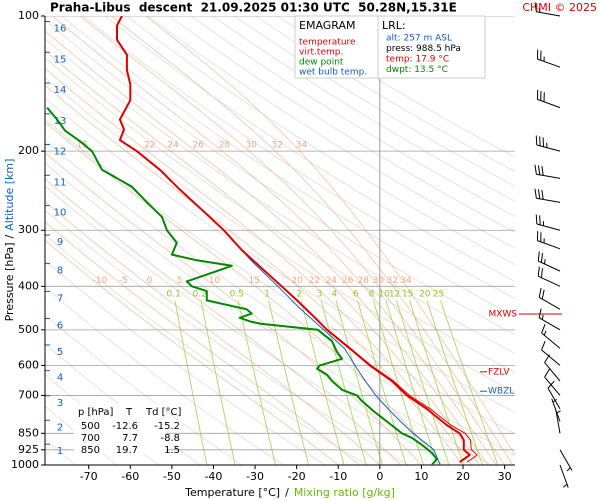 Image resolution: width=600 pixels, height=500 pixels. What do you see at coordinates (213, 476) in the screenshot?
I see `x-tick-label: -40` at bounding box center [213, 476].